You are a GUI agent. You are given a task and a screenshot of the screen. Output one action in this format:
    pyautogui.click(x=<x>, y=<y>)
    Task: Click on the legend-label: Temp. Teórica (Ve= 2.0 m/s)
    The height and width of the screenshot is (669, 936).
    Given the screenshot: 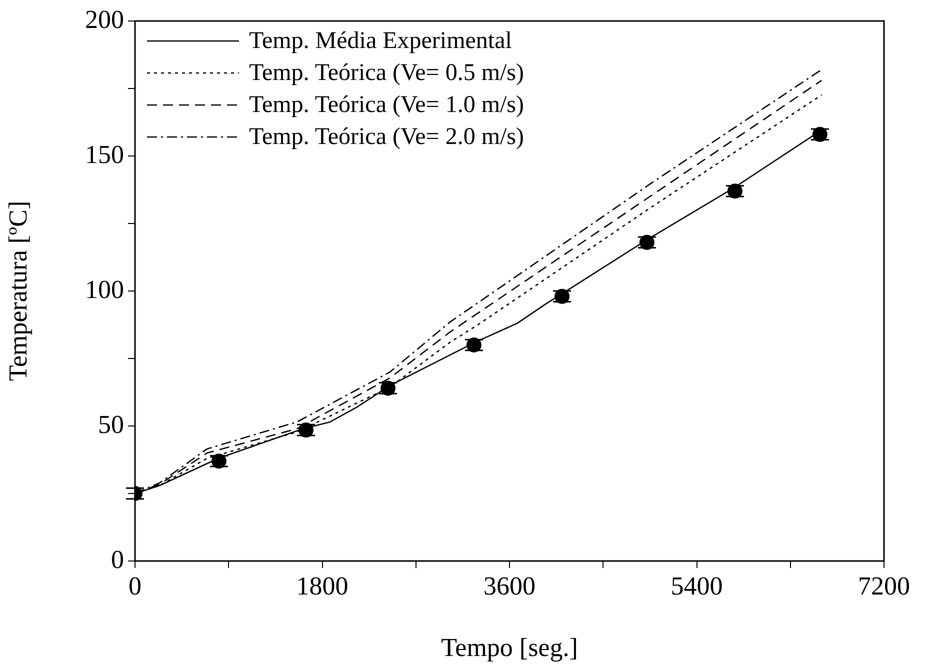 What is the action you would take?
    pyautogui.click(x=386, y=137)
    